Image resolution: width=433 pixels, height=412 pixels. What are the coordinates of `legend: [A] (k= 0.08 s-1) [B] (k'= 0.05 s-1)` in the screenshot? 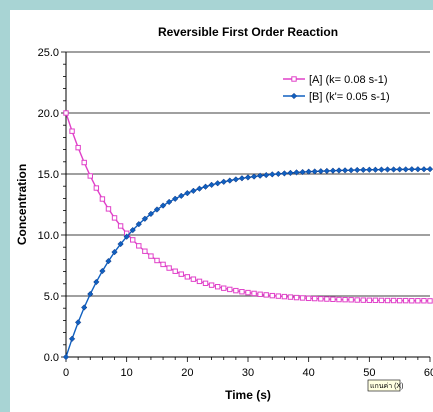 It's located at (336, 88).